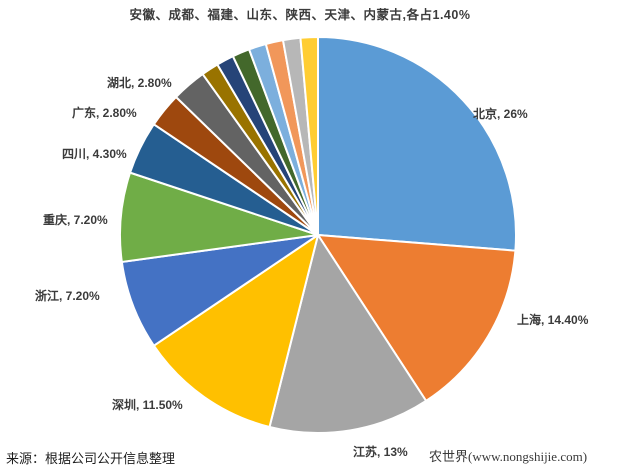 The width and height of the screenshot is (640, 471). I want to click on slice-label-beijing: 北京, 26%, so click(500, 114).